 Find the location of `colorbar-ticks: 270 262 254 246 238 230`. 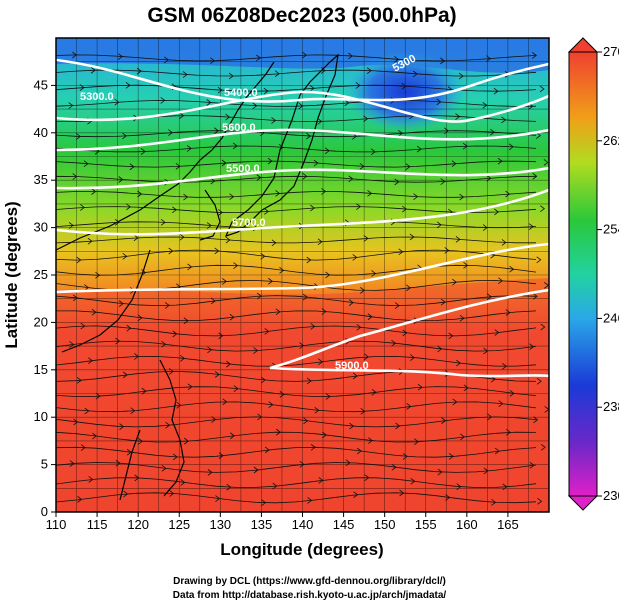

colorbar-ticks: 270 262 254 246 238 230 is located at coordinates (608, 273).